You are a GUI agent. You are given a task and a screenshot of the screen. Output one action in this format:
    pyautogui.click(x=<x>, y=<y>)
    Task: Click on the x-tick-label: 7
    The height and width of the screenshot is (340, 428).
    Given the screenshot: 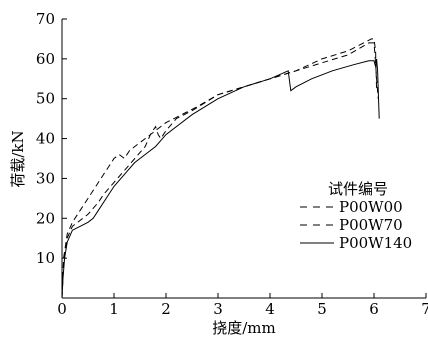 What is the action you would take?
    pyautogui.click(x=424, y=309)
    